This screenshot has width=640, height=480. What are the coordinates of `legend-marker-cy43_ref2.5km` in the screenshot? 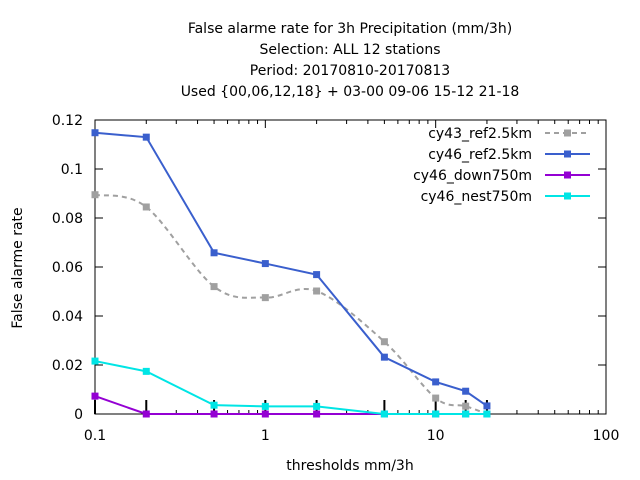 It's located at (567, 133).